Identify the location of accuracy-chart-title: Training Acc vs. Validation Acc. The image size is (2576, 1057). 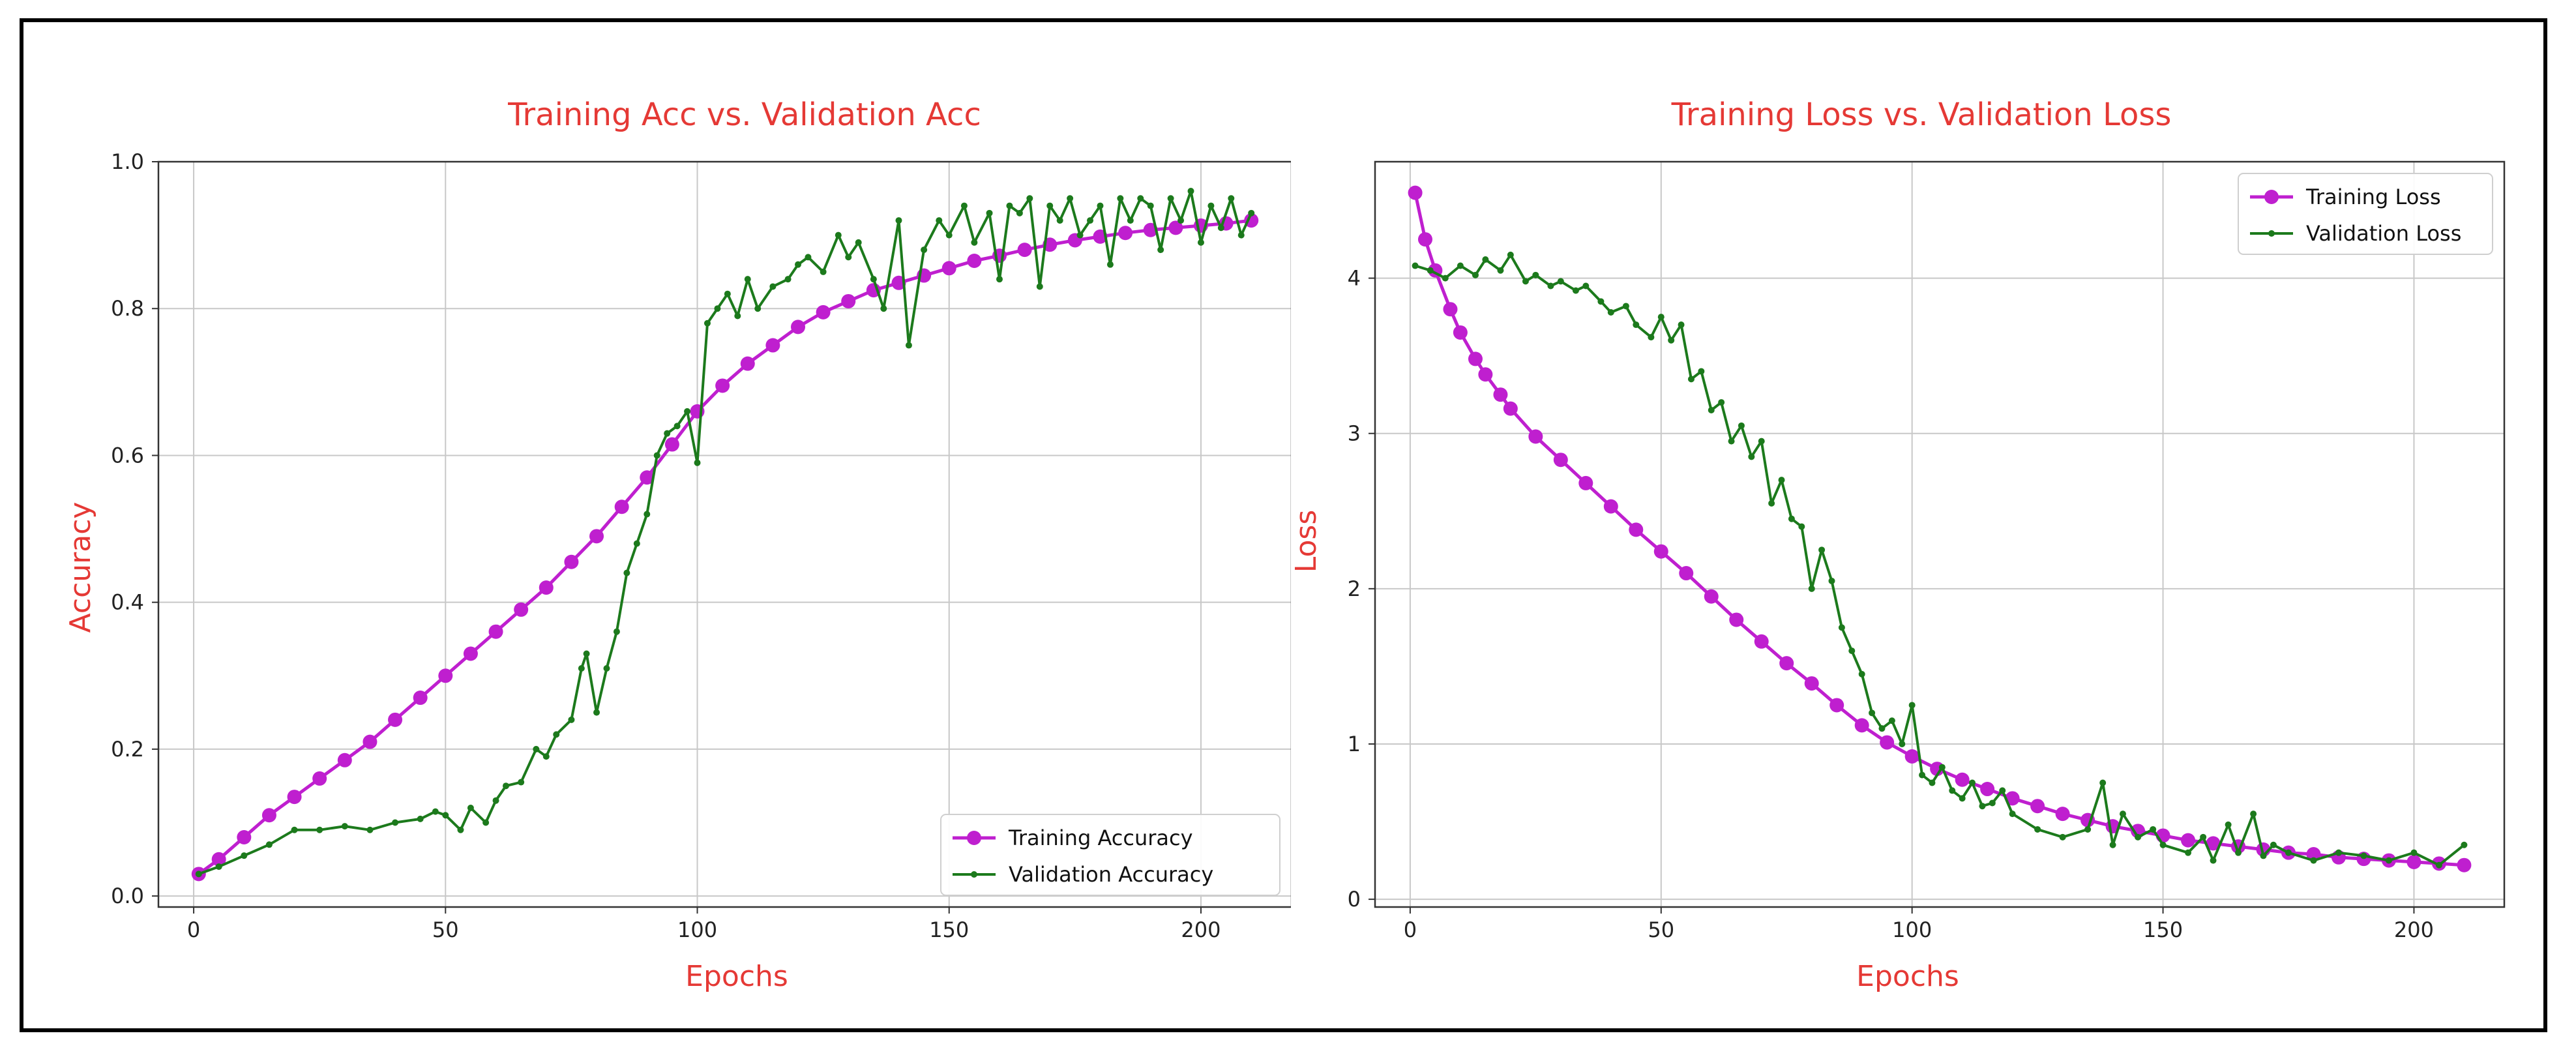
(744, 115).